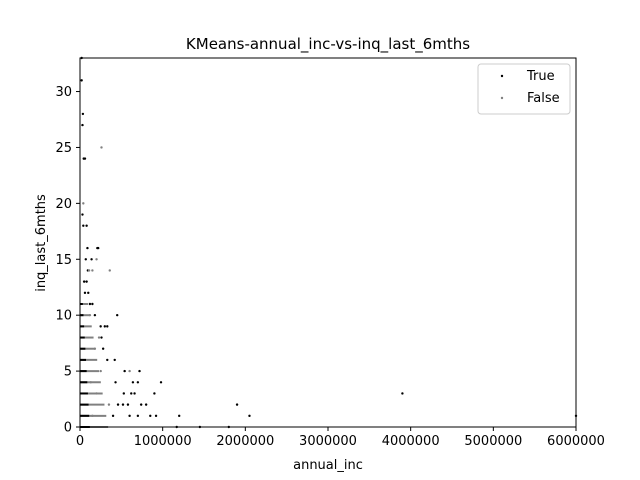 The width and height of the screenshot is (640, 480). Describe the element at coordinates (328, 441) in the screenshot. I see `x-tick-label: 3000000` at that location.